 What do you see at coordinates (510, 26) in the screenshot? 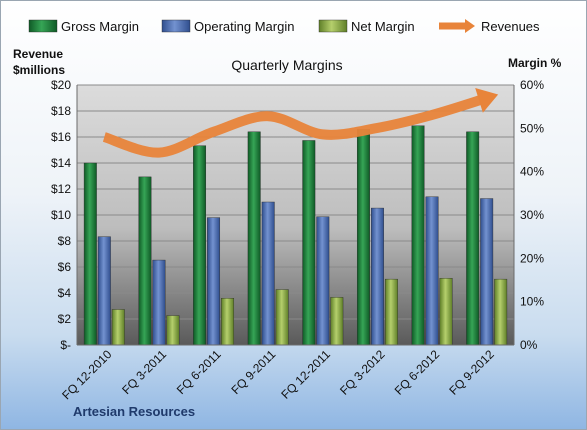
I see `legend-label-revenues: Revenues` at bounding box center [510, 26].